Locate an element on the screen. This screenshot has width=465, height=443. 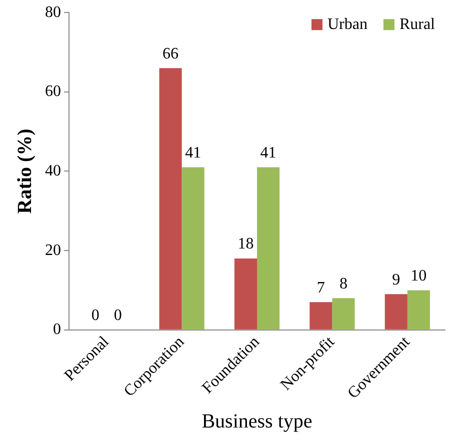
y-tick-label: 0 is located at coordinates (57, 329).